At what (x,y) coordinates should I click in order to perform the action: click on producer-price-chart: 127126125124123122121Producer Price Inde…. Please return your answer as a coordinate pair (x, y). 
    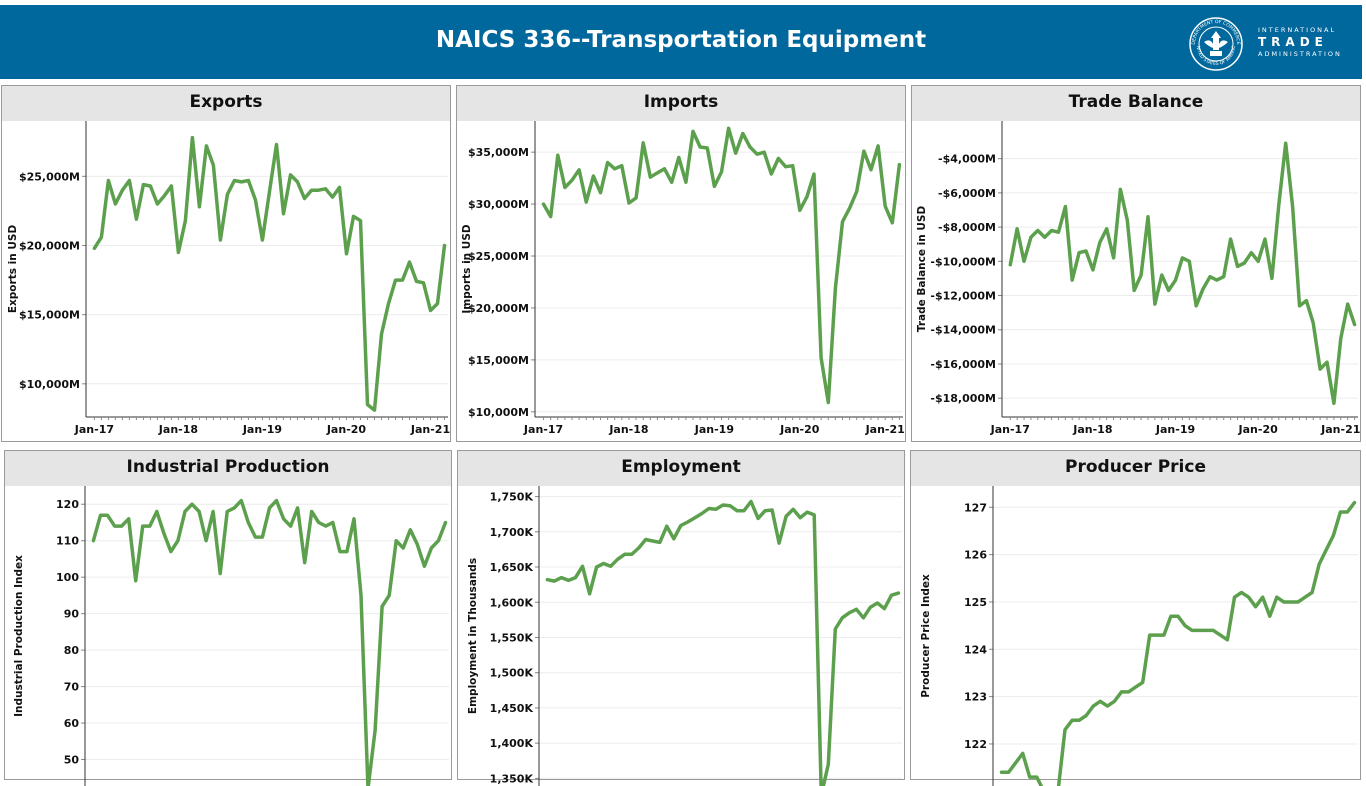
    Looking at the image, I should click on (1135, 636).